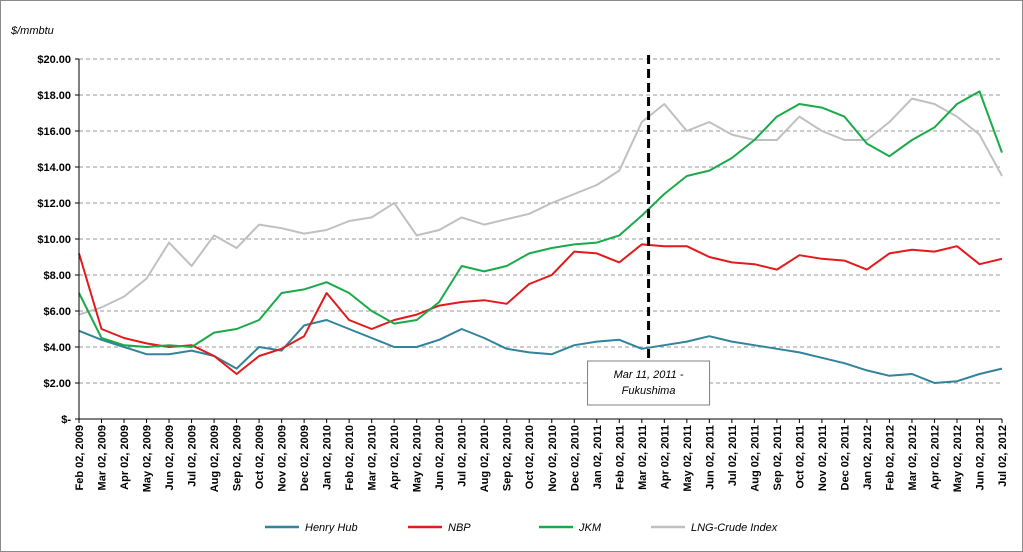 The height and width of the screenshot is (552, 1023). I want to click on x-tick-label: Jan 02, 2011, so click(598, 457).